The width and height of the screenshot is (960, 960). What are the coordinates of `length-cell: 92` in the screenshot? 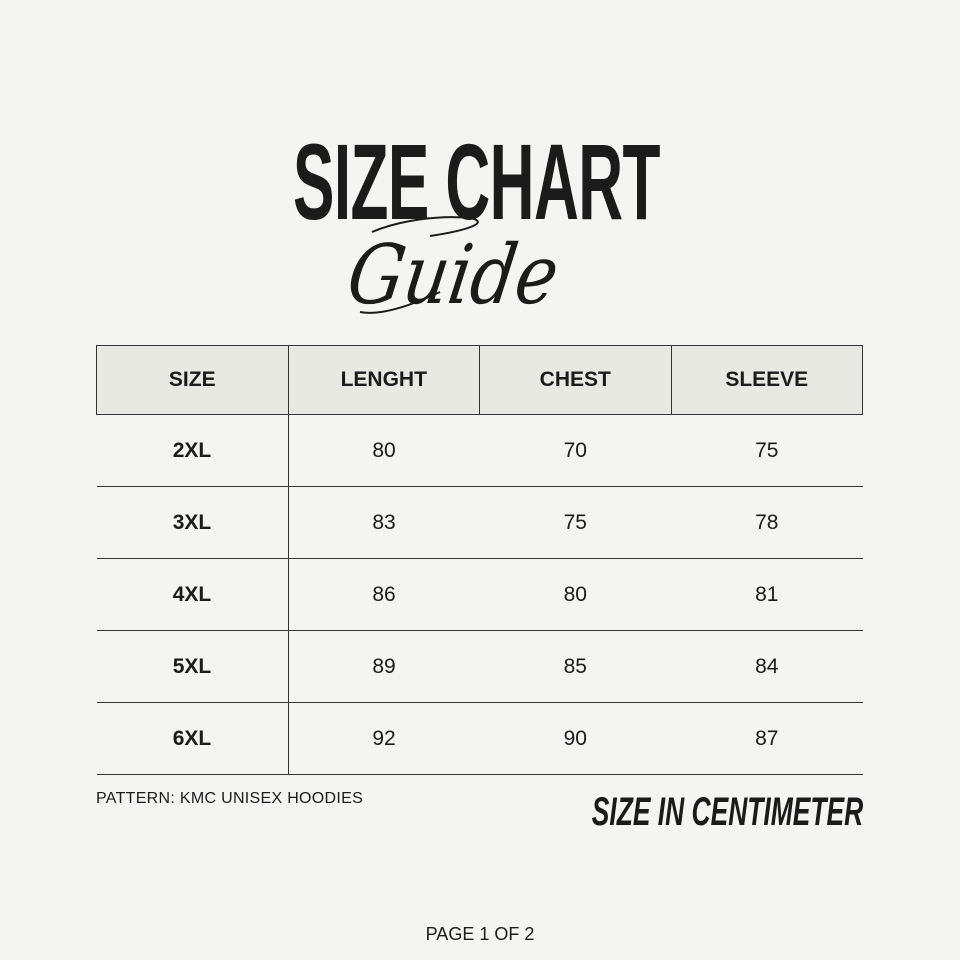 It's located at (384, 738).